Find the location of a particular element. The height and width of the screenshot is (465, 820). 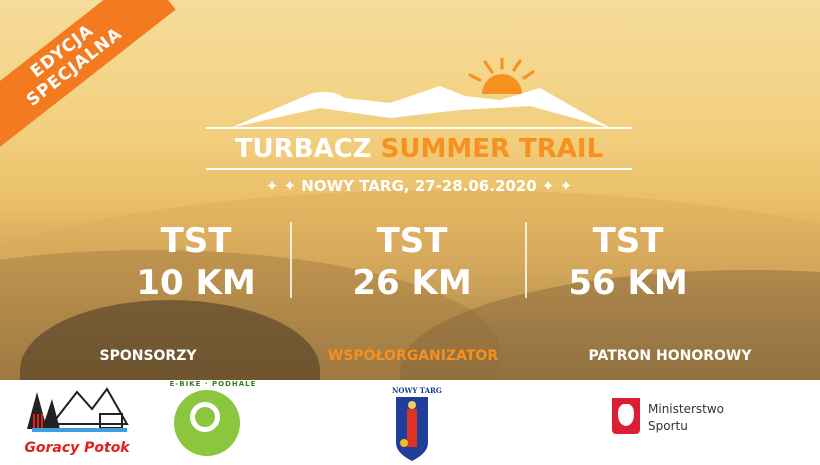

title-rule-top is located at coordinates (419, 128).